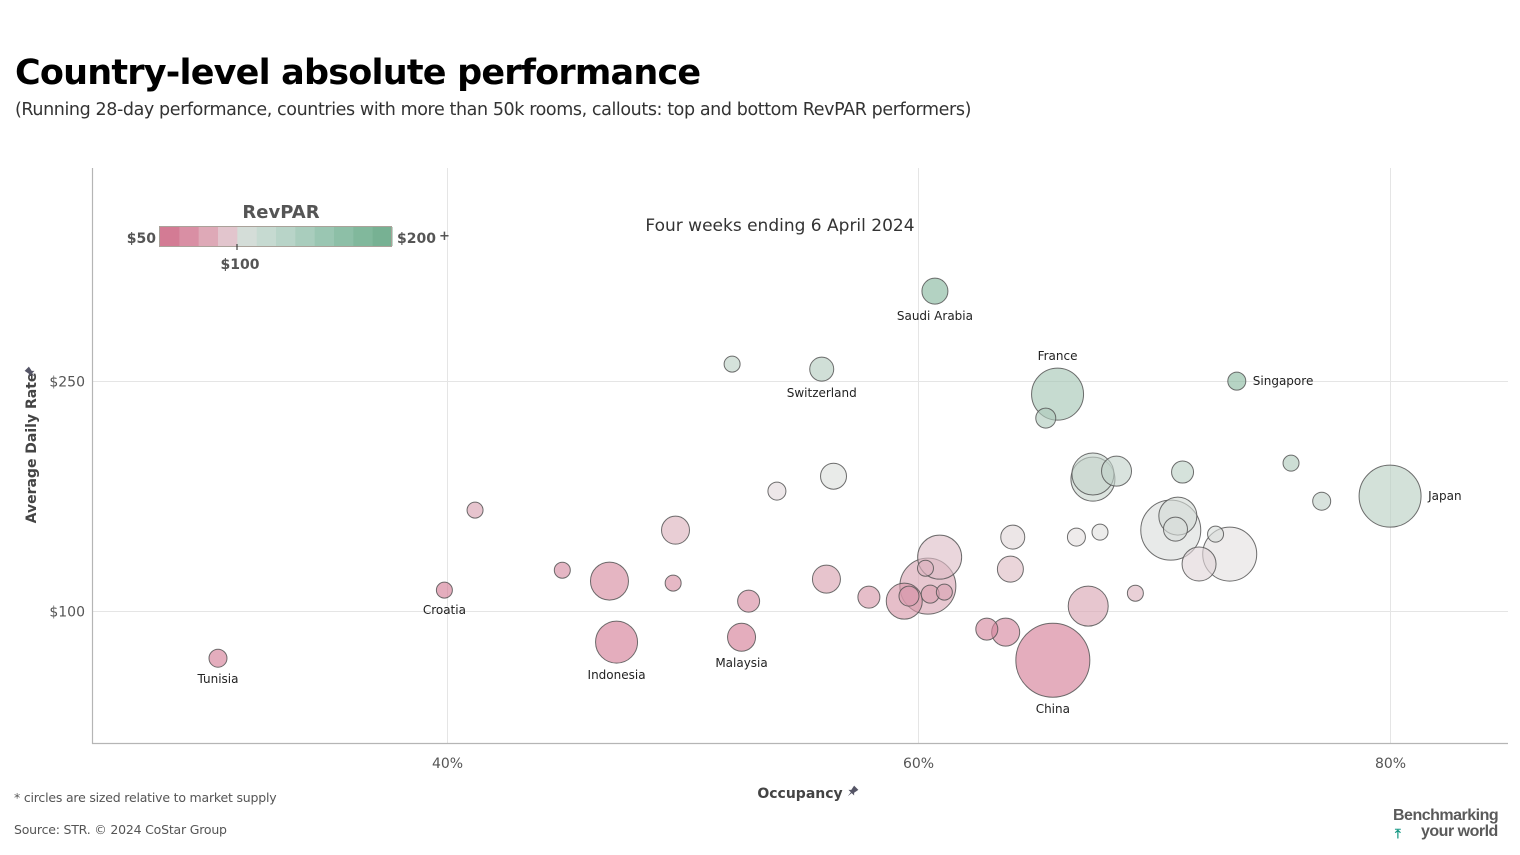  I want to click on x-tick-label: 40%, so click(447, 764).